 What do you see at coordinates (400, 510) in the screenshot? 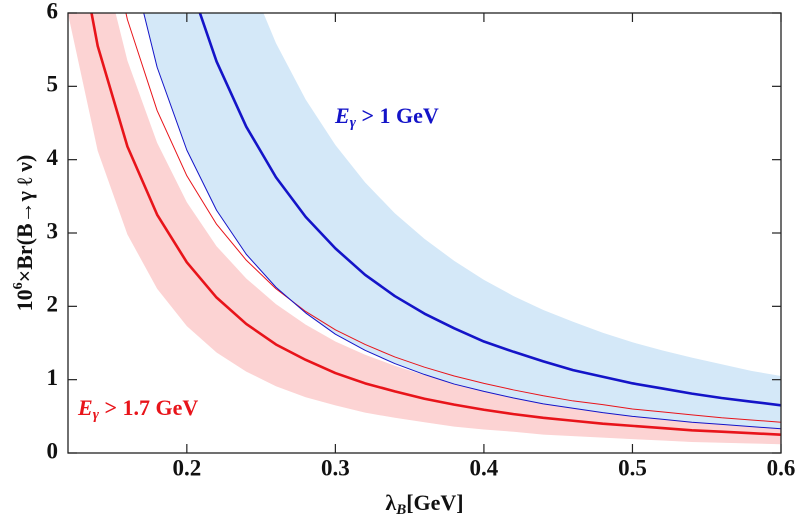
I see `x-label-sub: B` at bounding box center [400, 510].